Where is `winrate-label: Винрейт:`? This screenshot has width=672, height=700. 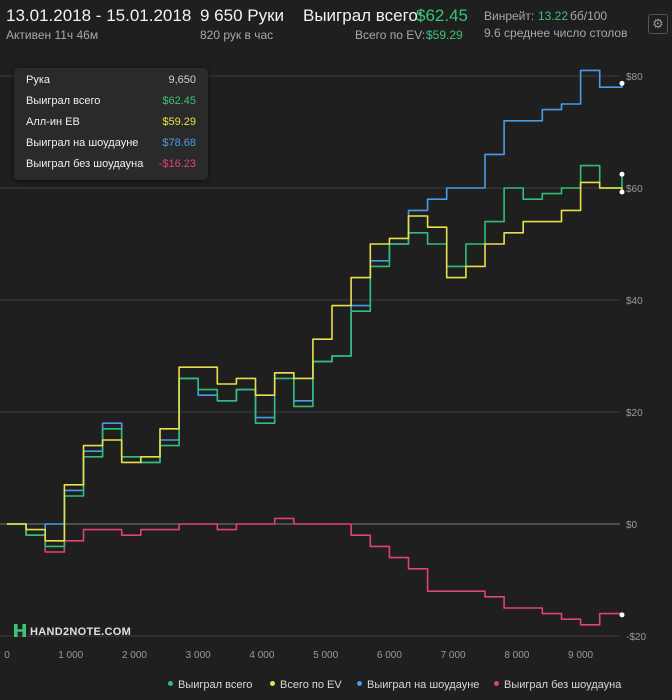 winrate-label: Винрейт: is located at coordinates (509, 16).